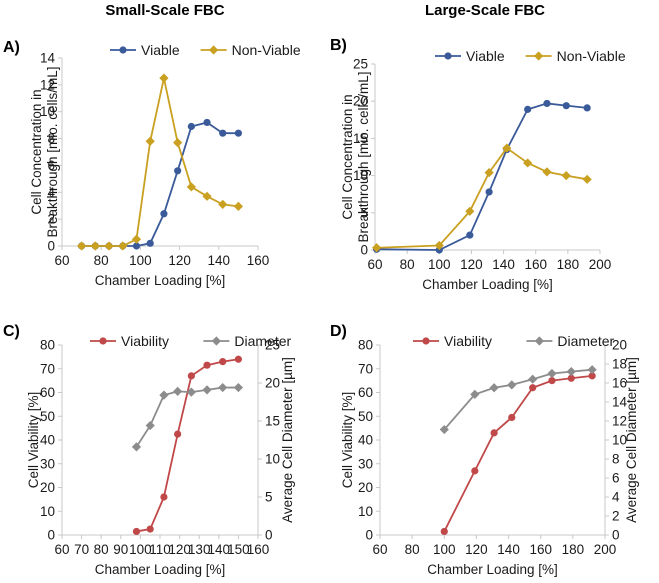 The image size is (659, 583). Describe the element at coordinates (364, 212) in the screenshot. I see `y-tick-label: 5` at that location.